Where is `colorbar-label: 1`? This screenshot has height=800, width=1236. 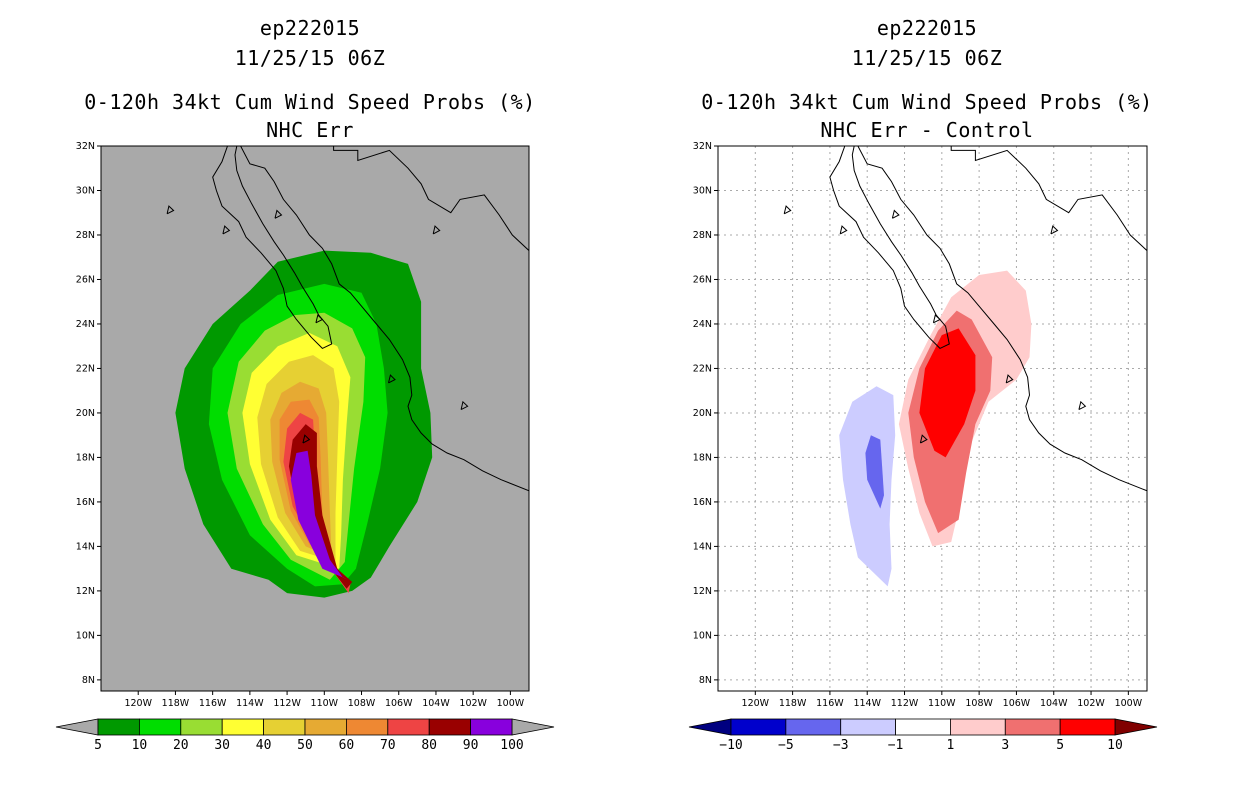 colorbar-label: 1 is located at coordinates (951, 745).